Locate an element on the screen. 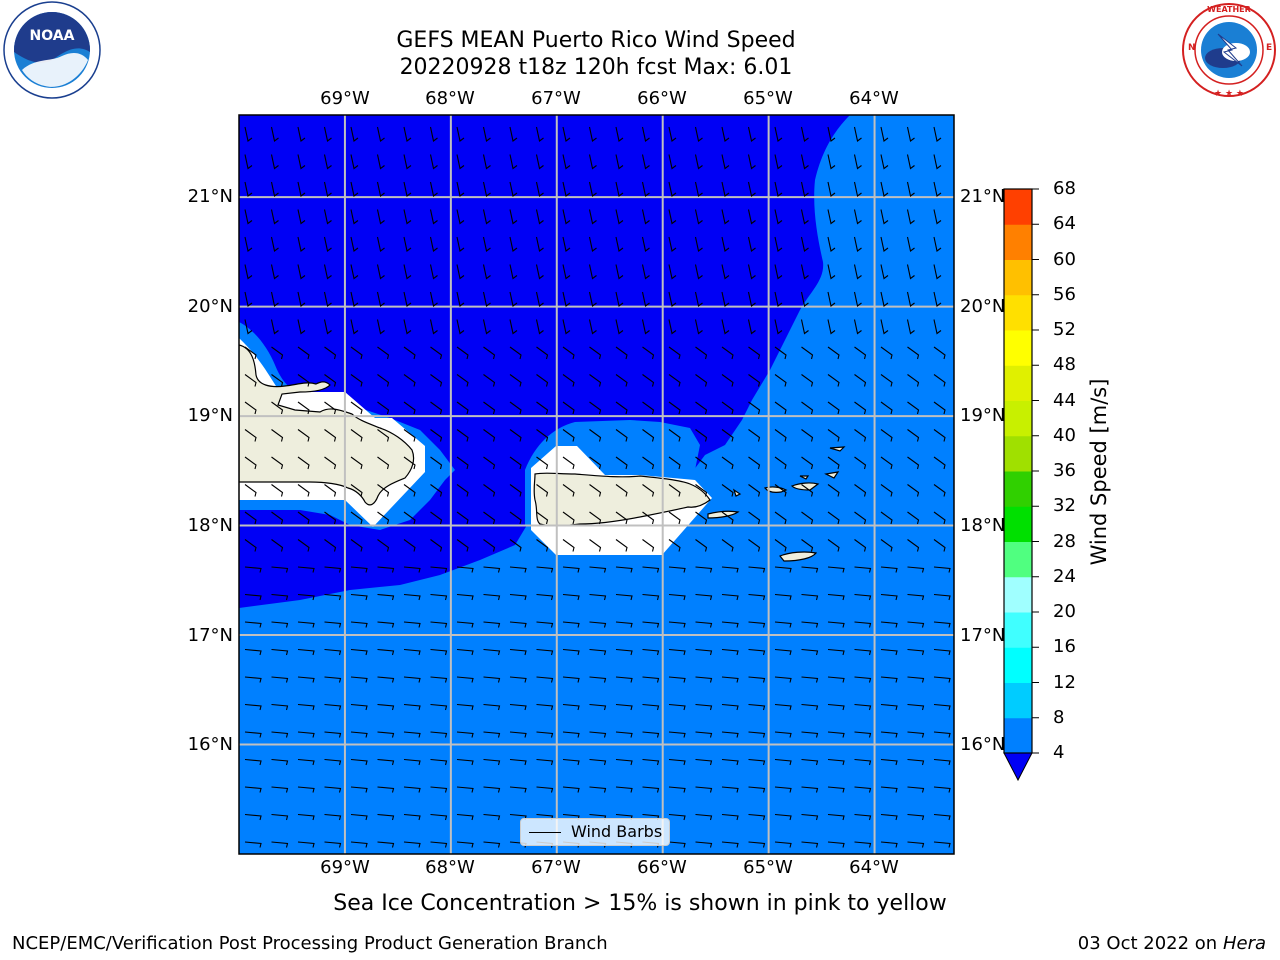  lon-label-bottom: 69°W is located at coordinates (345, 867).